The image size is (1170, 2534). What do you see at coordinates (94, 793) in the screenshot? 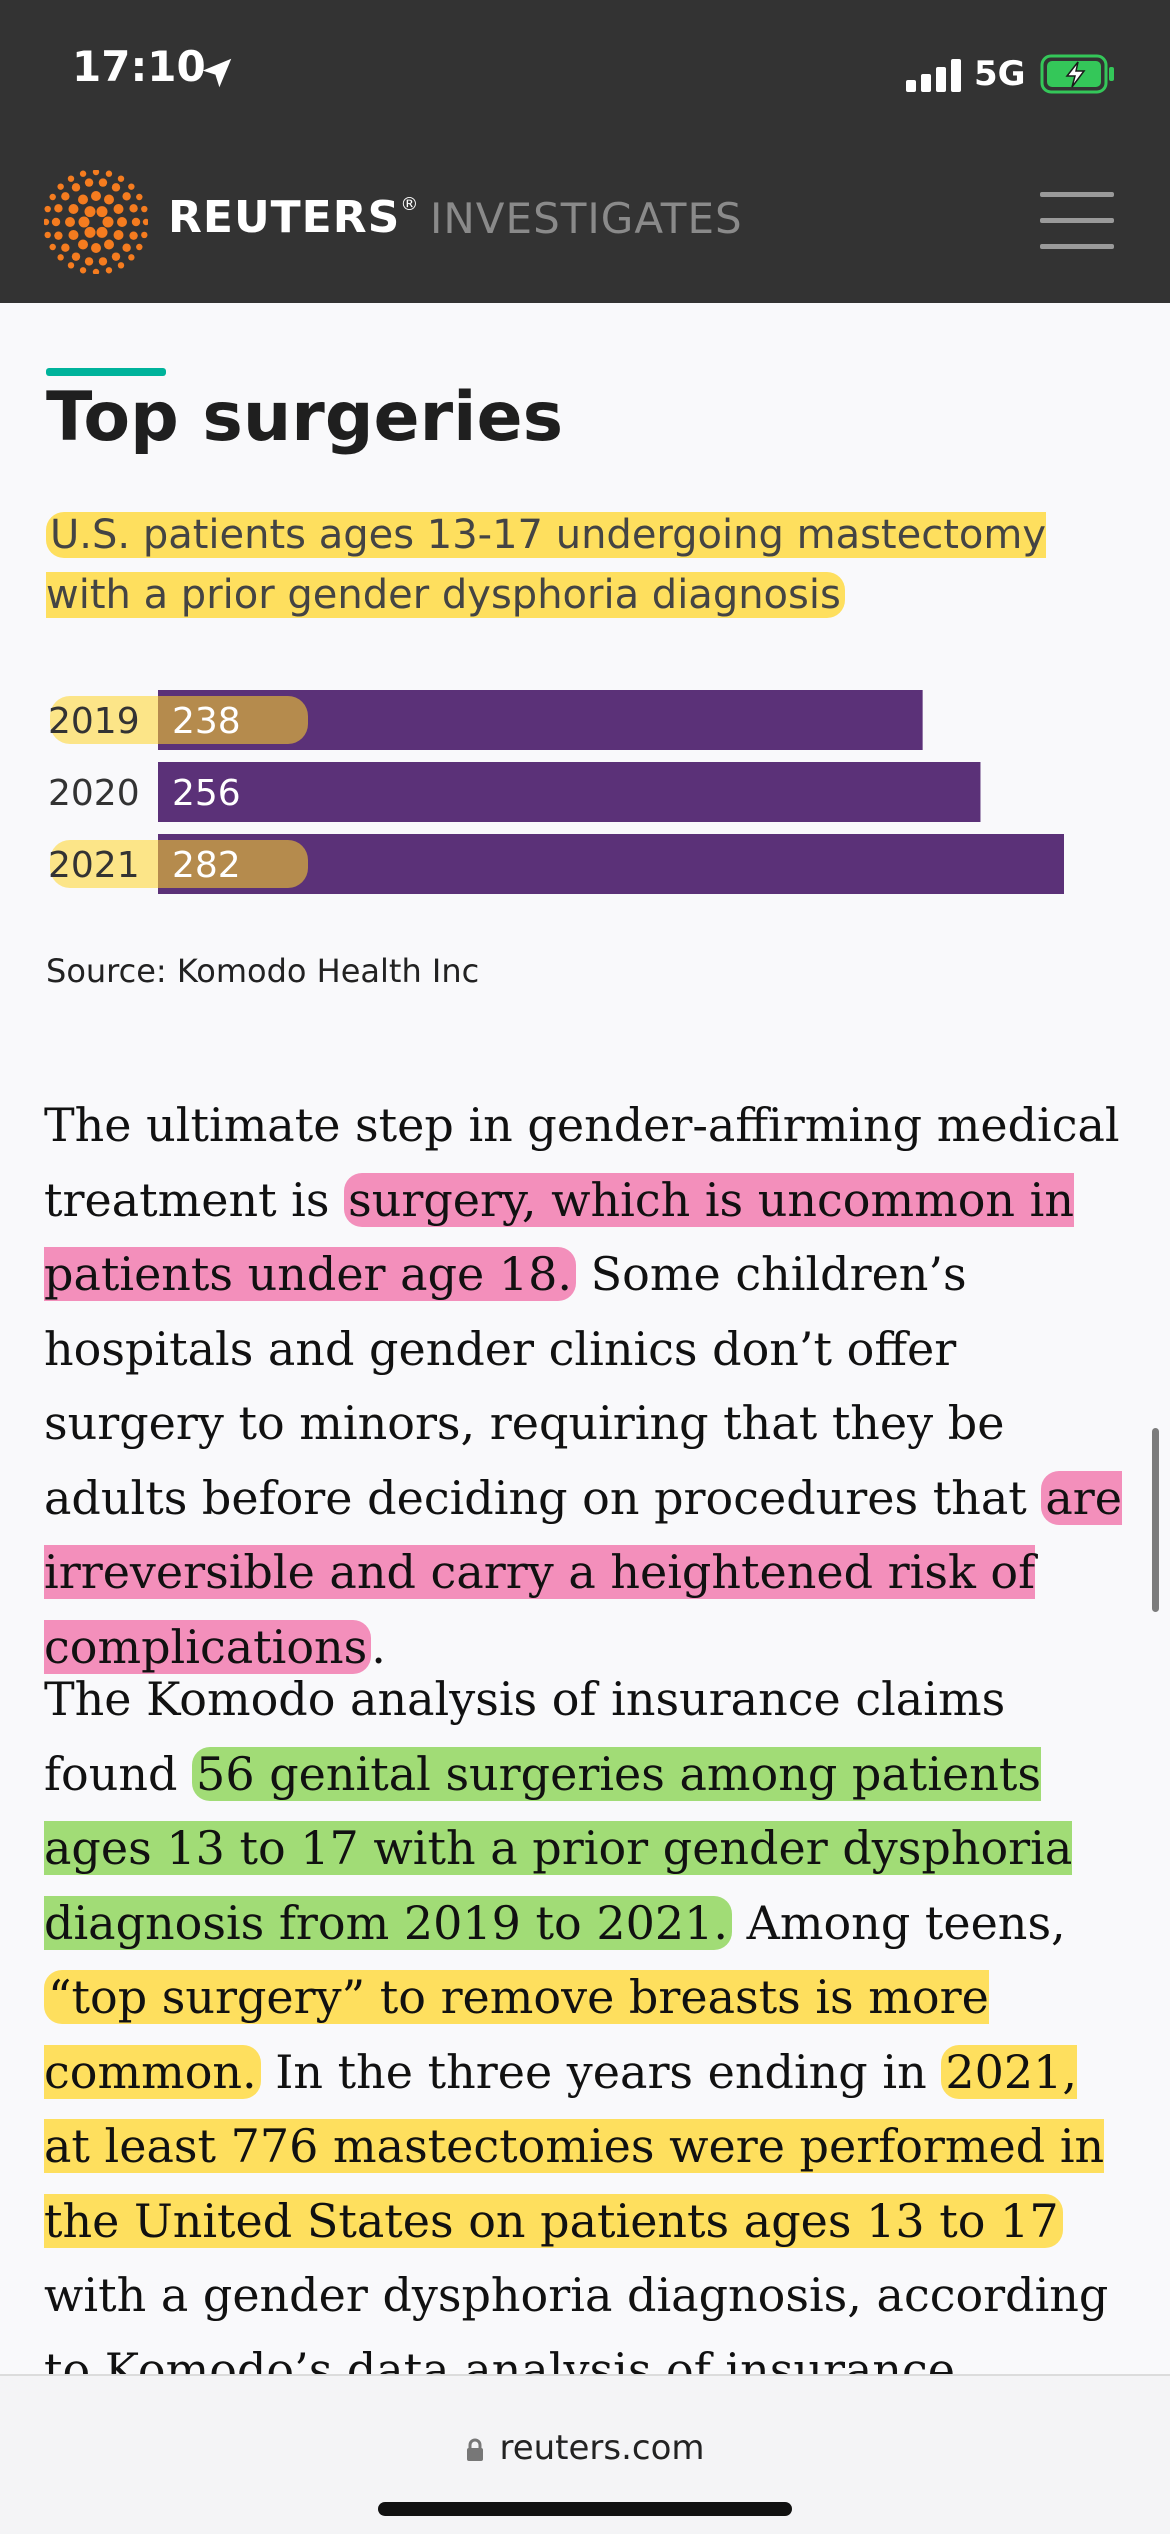
I see `category-label-2020: 2020` at bounding box center [94, 793].